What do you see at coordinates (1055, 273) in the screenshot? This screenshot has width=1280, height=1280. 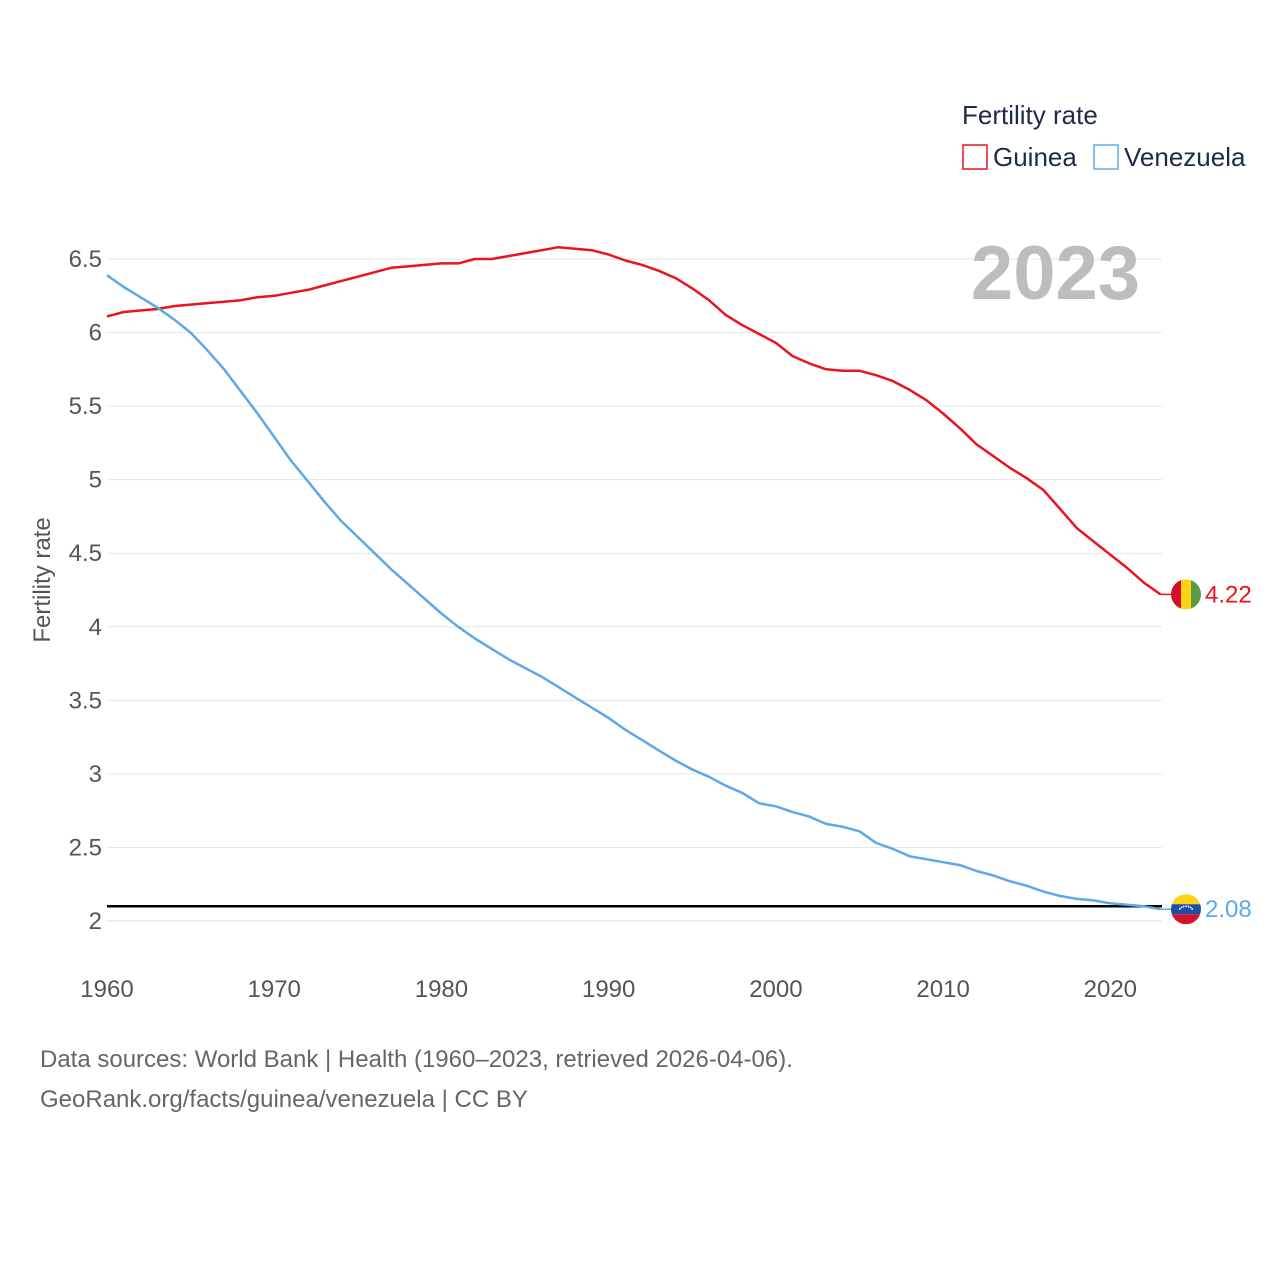 I see `year-label: 2023` at bounding box center [1055, 273].